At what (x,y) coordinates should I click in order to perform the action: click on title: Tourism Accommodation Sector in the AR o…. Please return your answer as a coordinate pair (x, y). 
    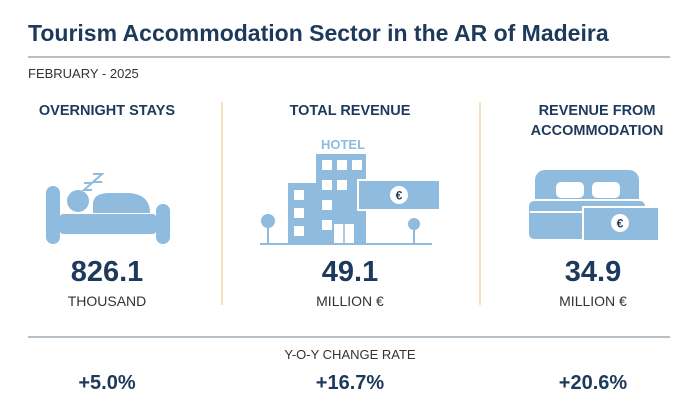
    Looking at the image, I should click on (318, 33).